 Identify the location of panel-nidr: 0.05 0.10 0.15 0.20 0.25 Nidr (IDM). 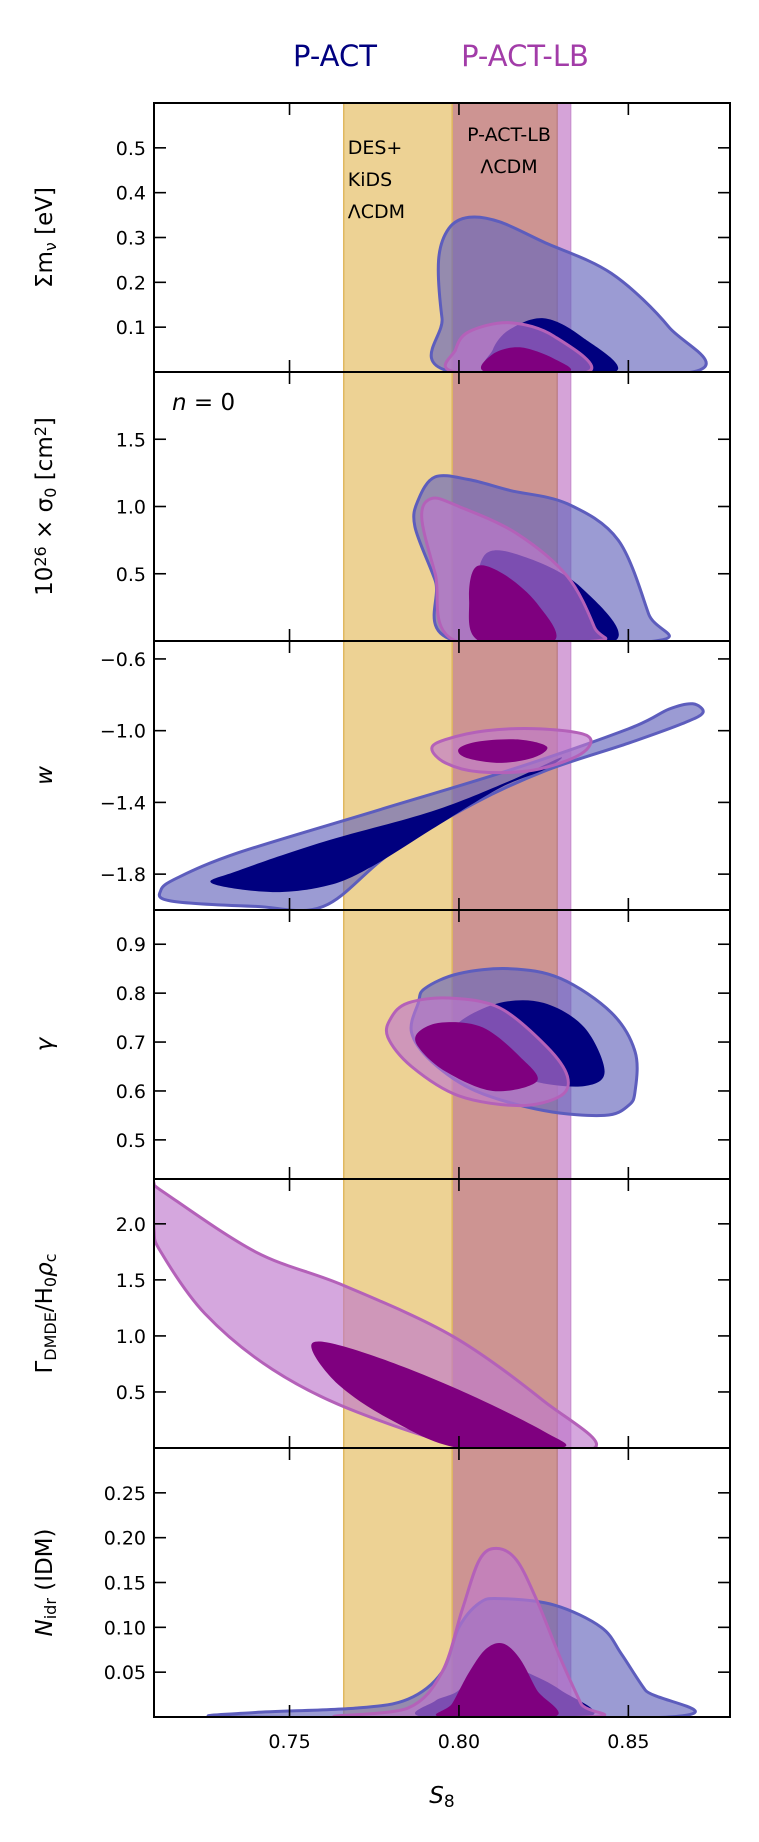
(381, 1582).